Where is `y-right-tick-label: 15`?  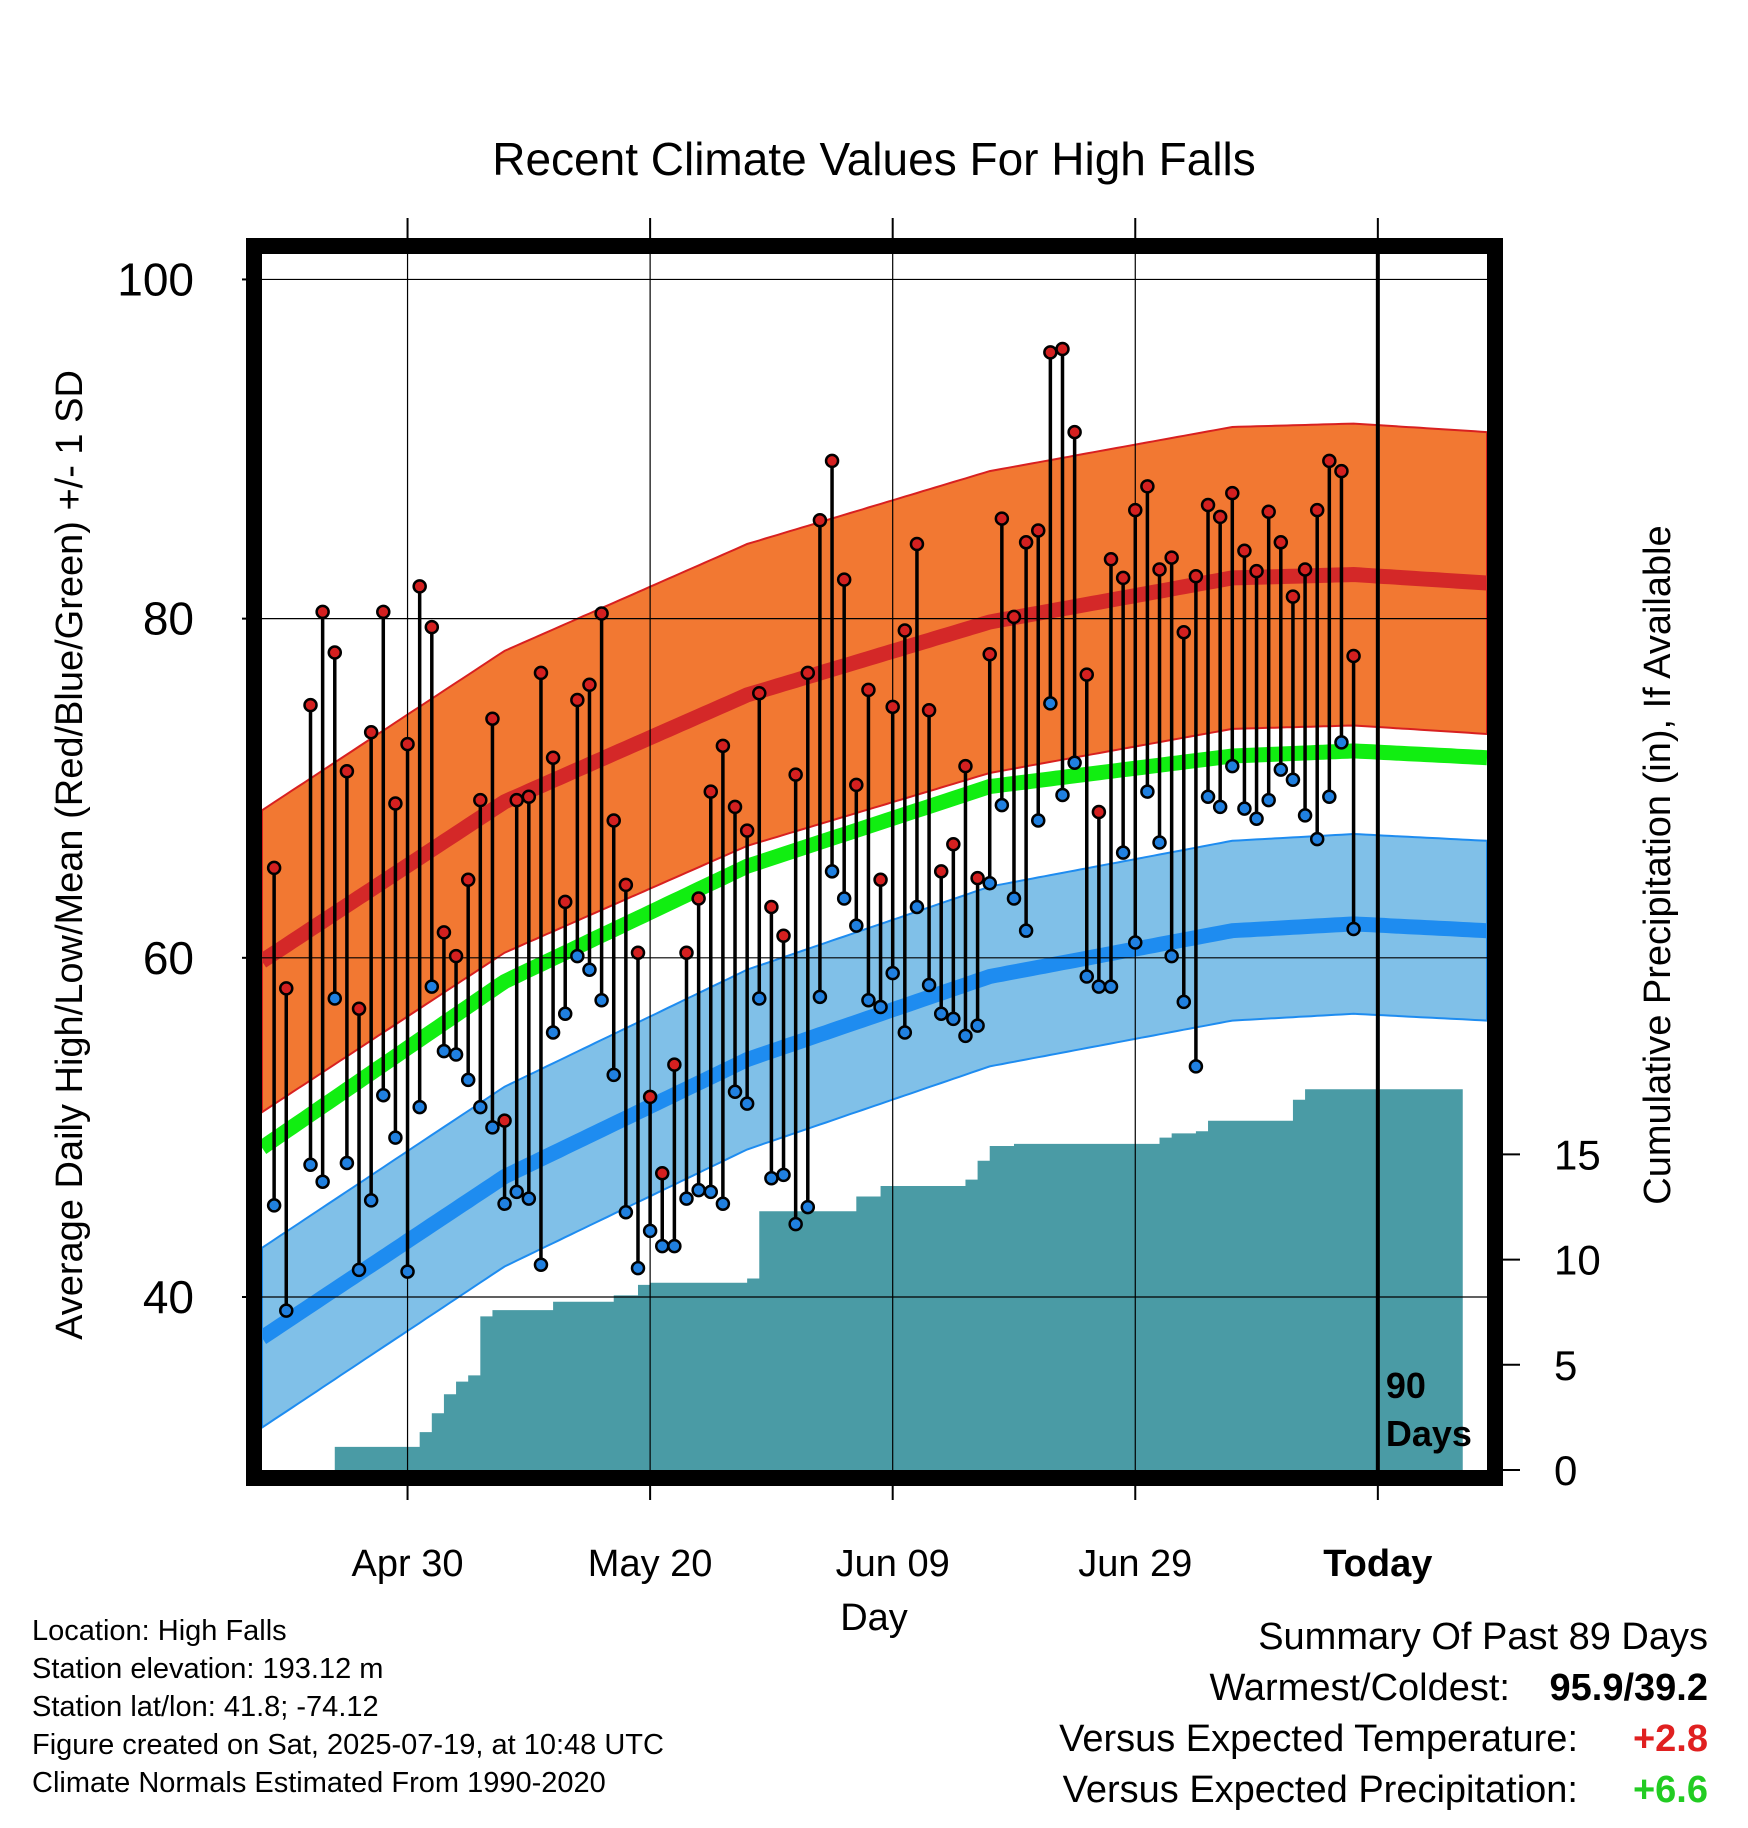
y-right-tick-label: 15 is located at coordinates (1577, 1154).